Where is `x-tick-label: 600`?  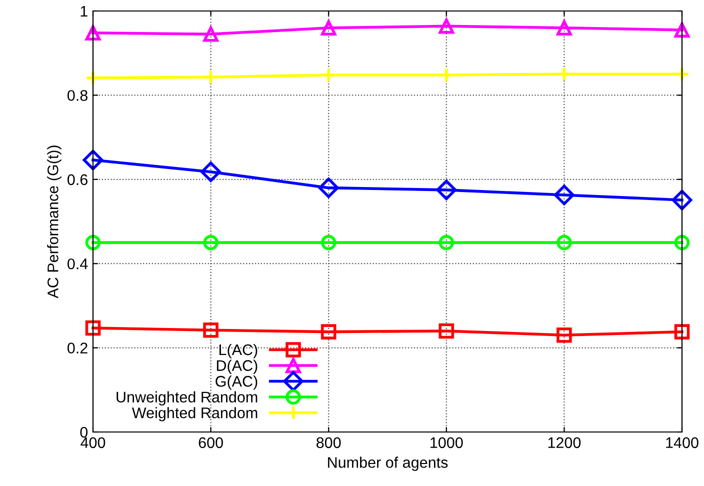 x-tick-label: 600 is located at coordinates (210, 442).